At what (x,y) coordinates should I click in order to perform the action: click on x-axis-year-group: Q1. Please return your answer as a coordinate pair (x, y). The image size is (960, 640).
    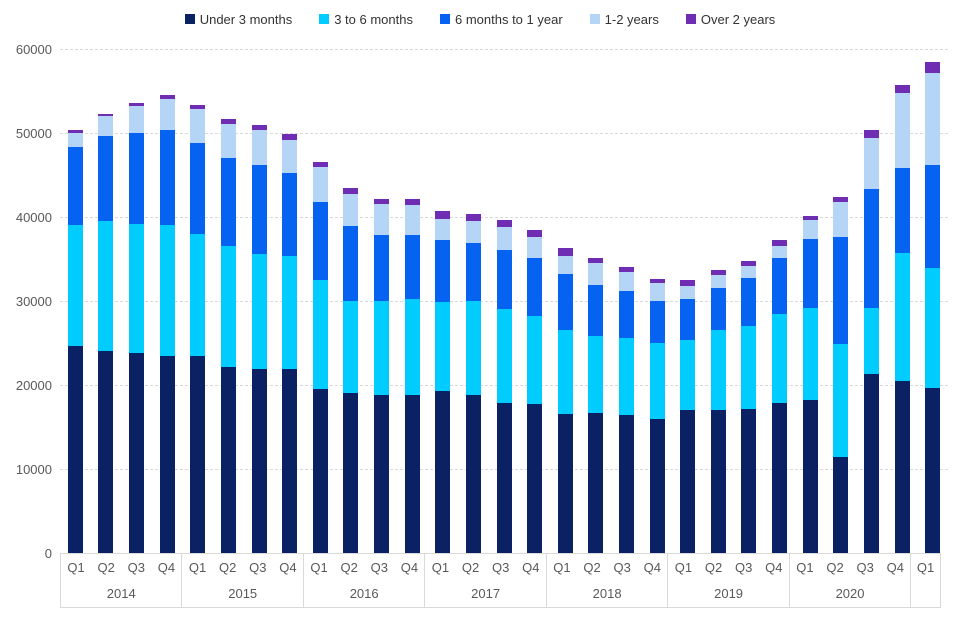
    Looking at the image, I should click on (925, 580).